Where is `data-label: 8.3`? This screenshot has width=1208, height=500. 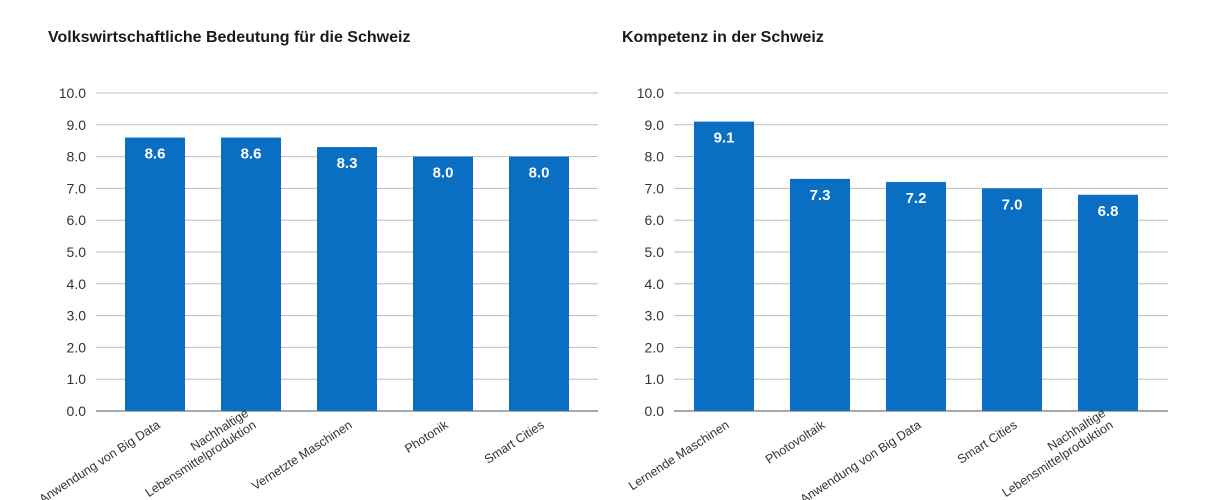 data-label: 8.3 is located at coordinates (347, 163).